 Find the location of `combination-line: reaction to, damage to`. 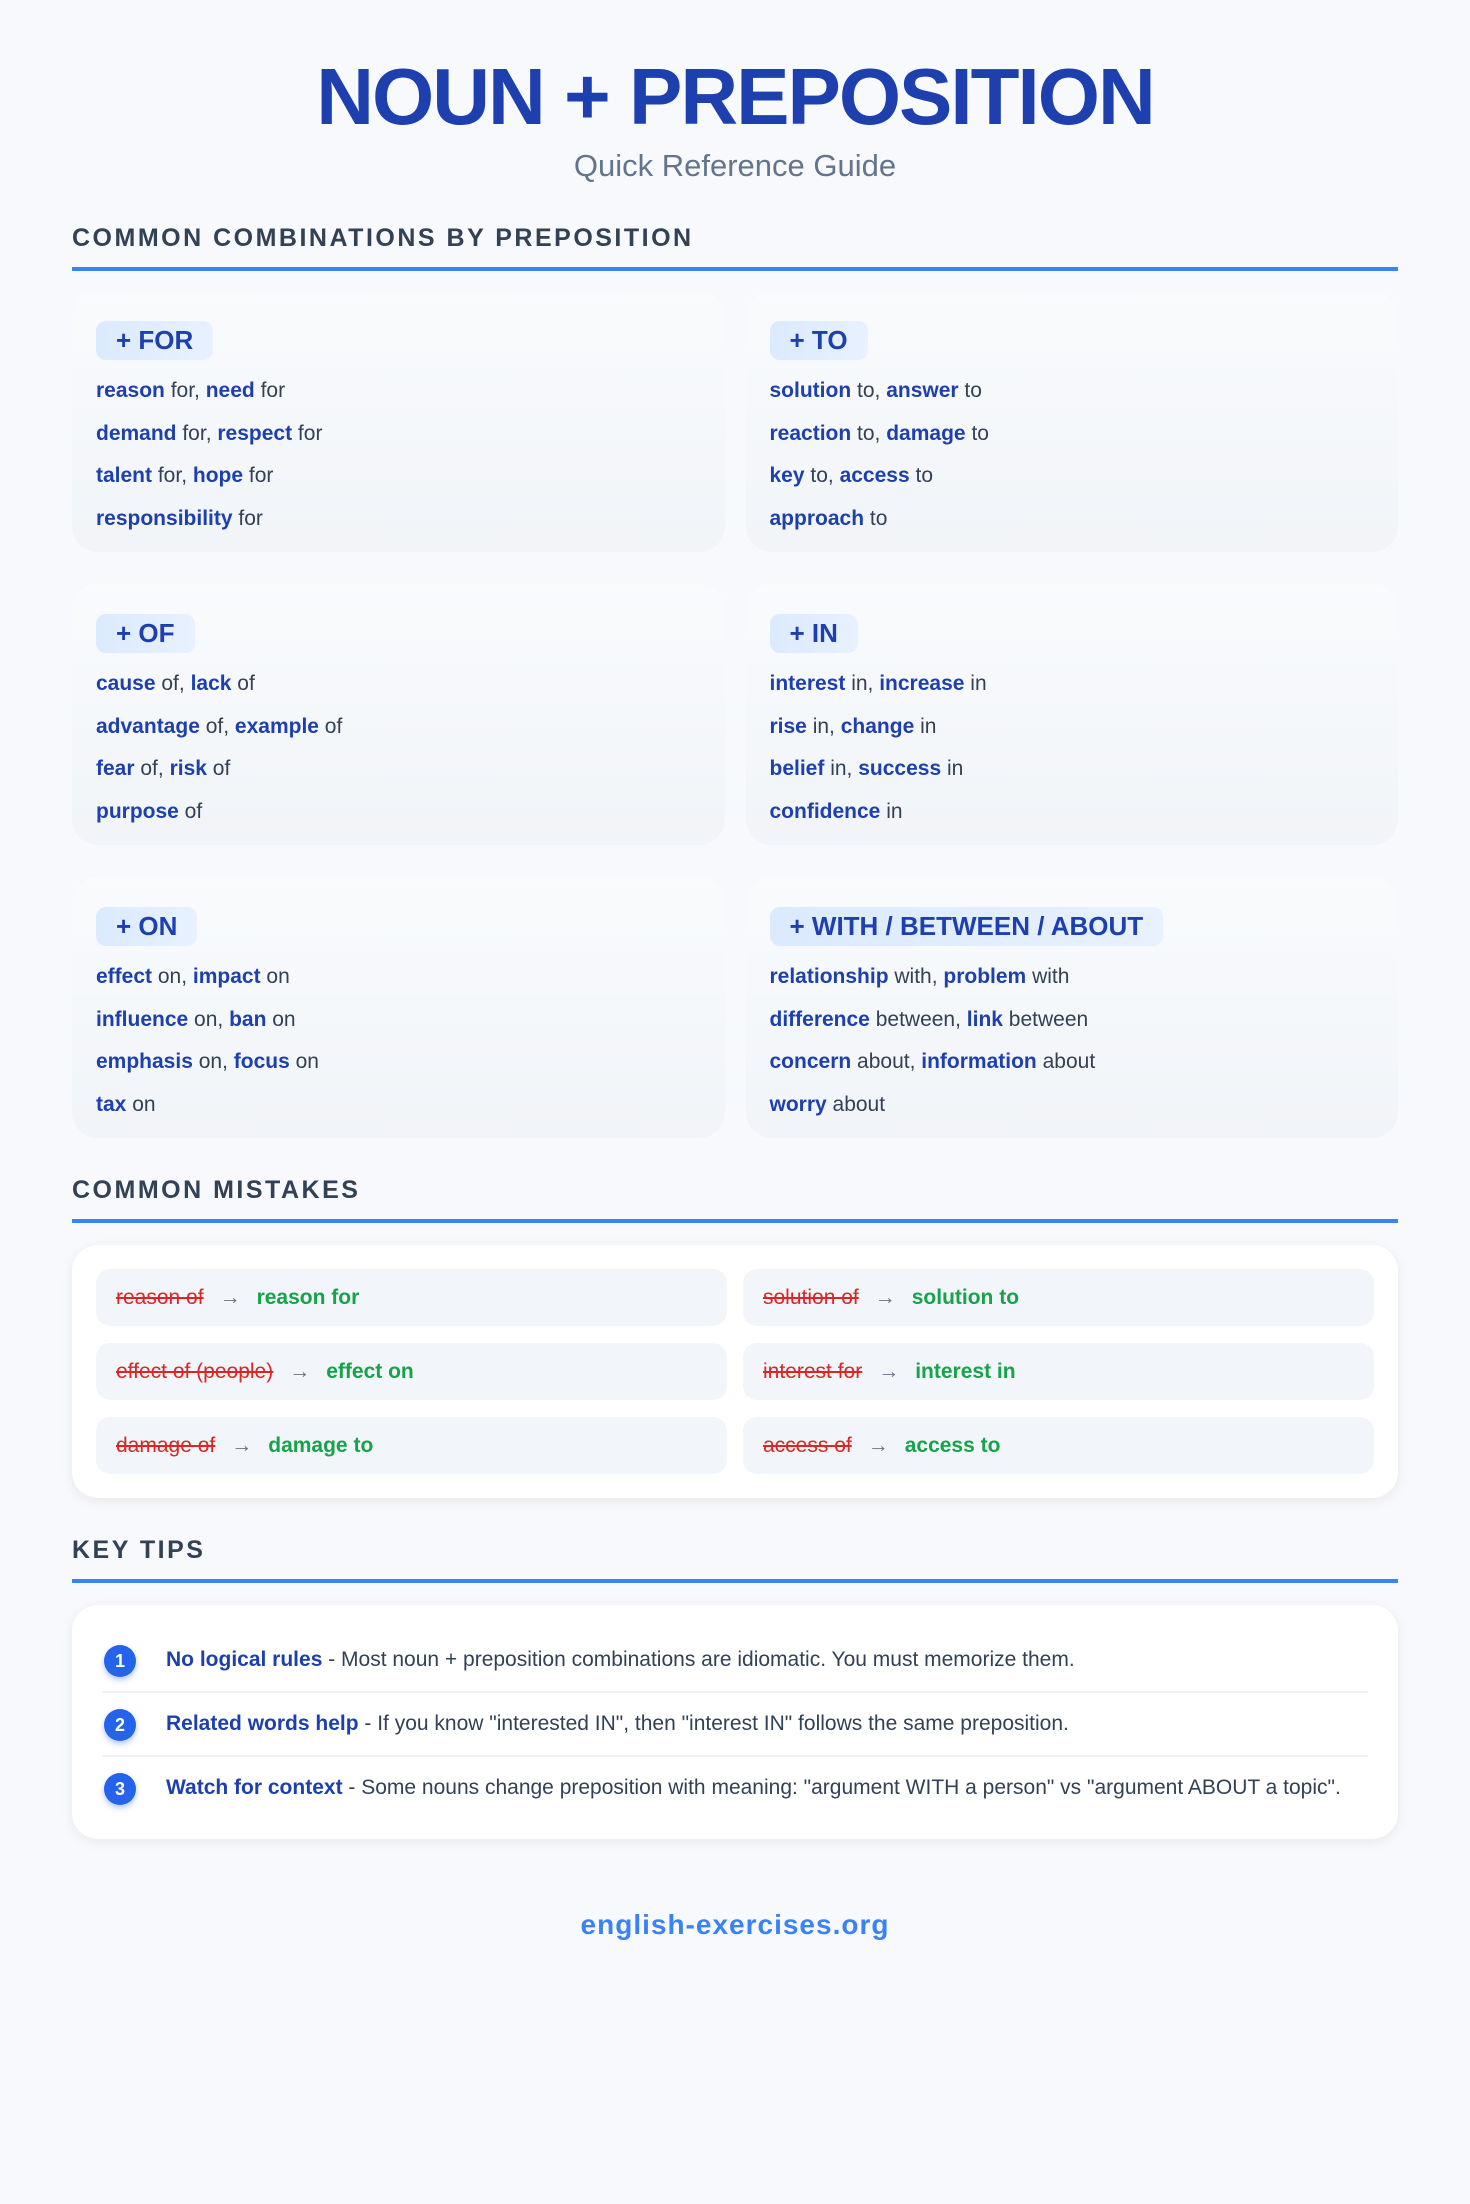

combination-line: reaction to, damage to is located at coordinates (1072, 434).